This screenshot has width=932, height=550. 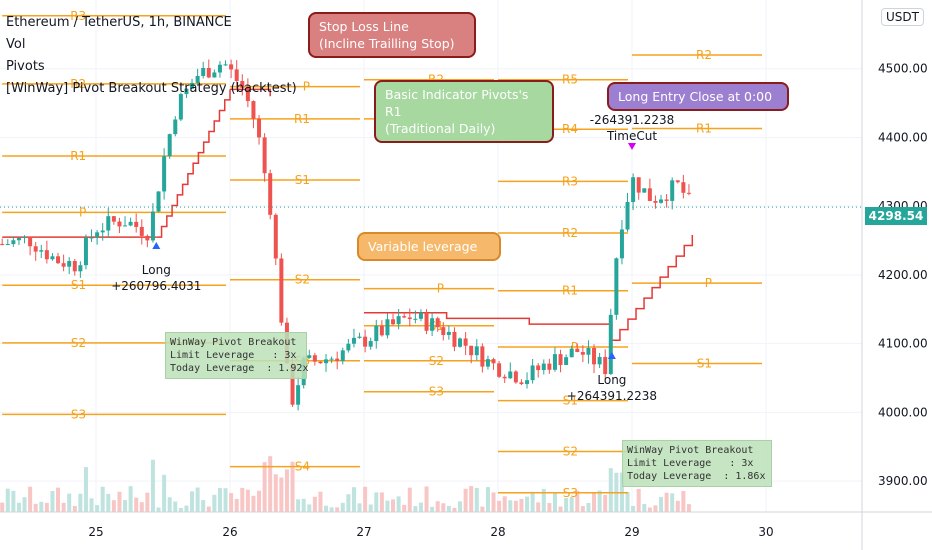 What do you see at coordinates (440, 128) in the screenshot?
I see `callout-pivot-line2: (Traditional Daily)` at bounding box center [440, 128].